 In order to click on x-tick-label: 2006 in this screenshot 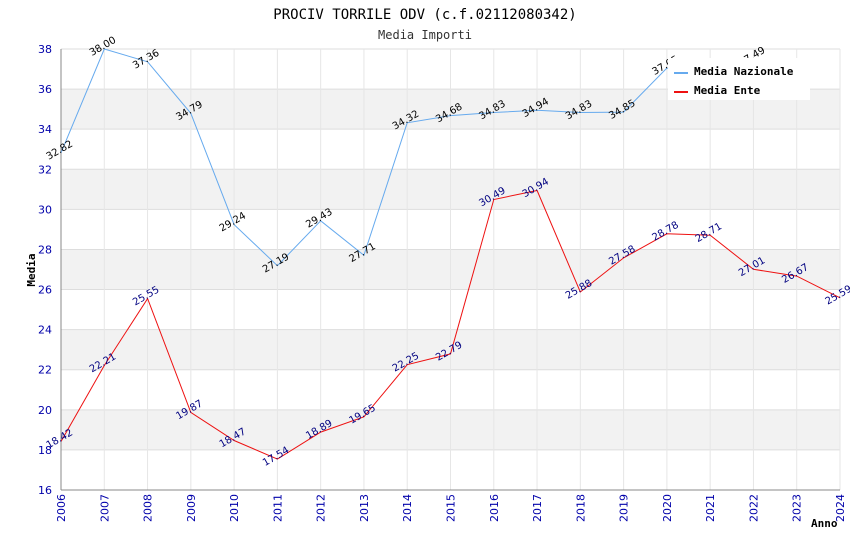, I will do `click(61, 508)`.